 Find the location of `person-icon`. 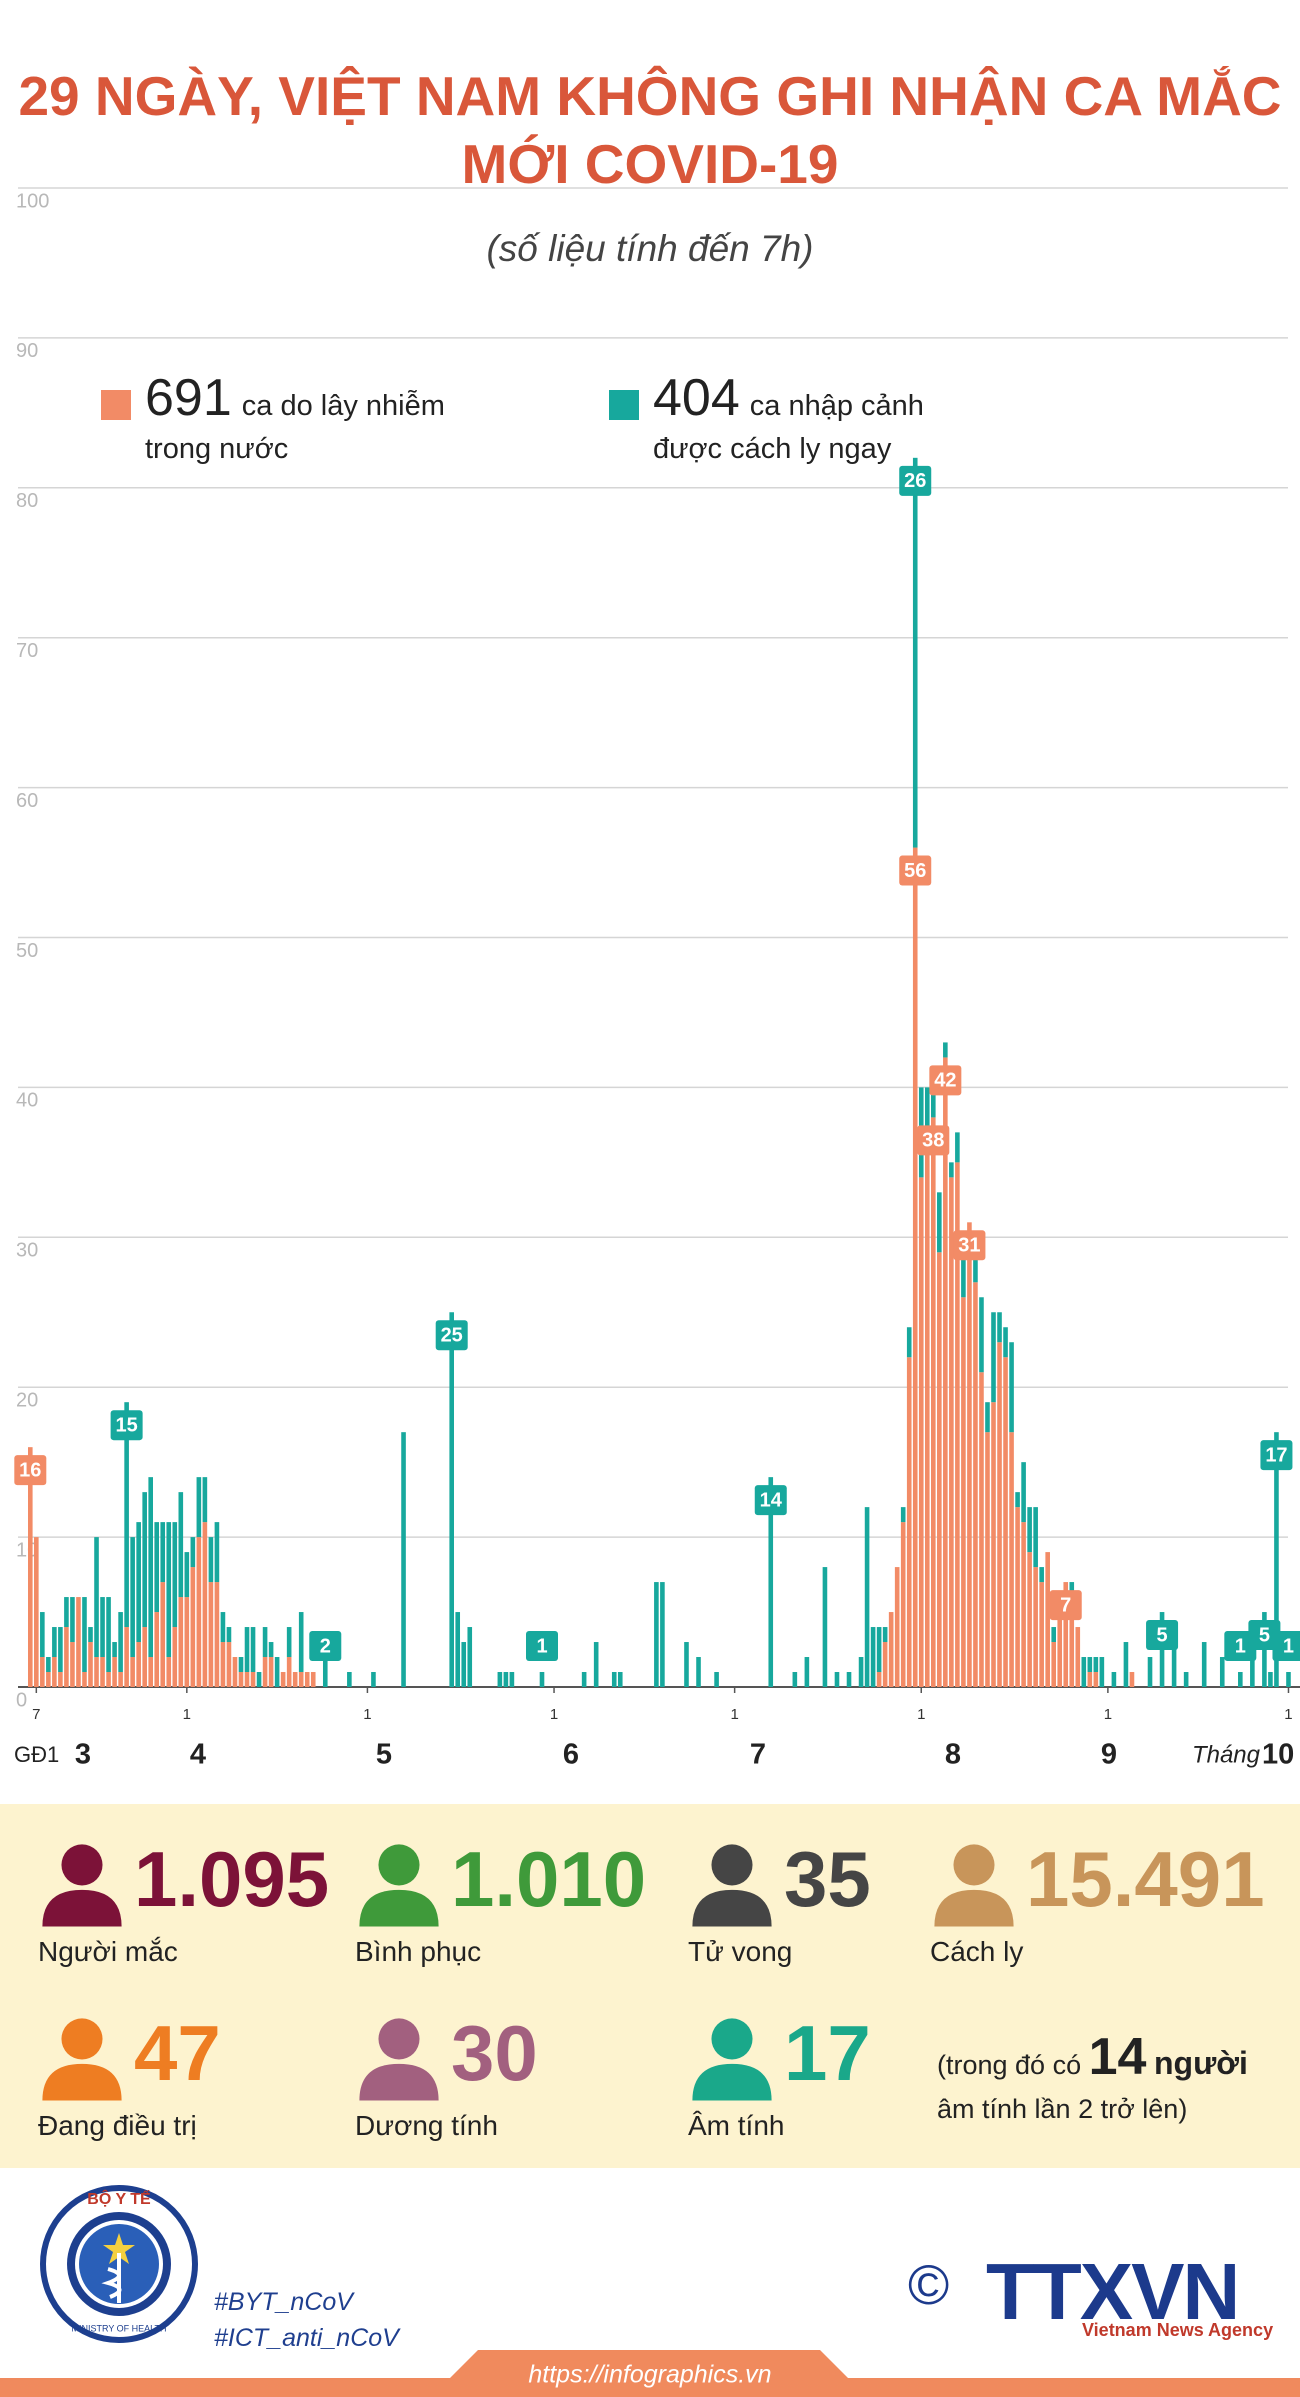

person-icon is located at coordinates (399, 1885).